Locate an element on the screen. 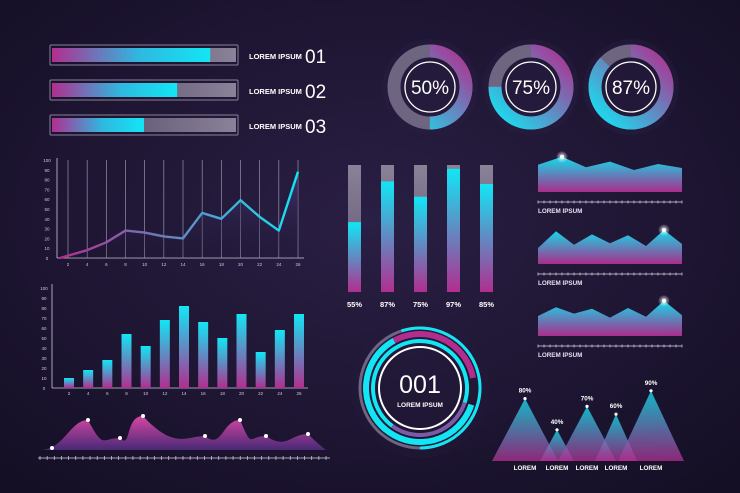 This screenshot has height=493, width=740. donut-gauges: 50% 75% 87% is located at coordinates (530, 87).